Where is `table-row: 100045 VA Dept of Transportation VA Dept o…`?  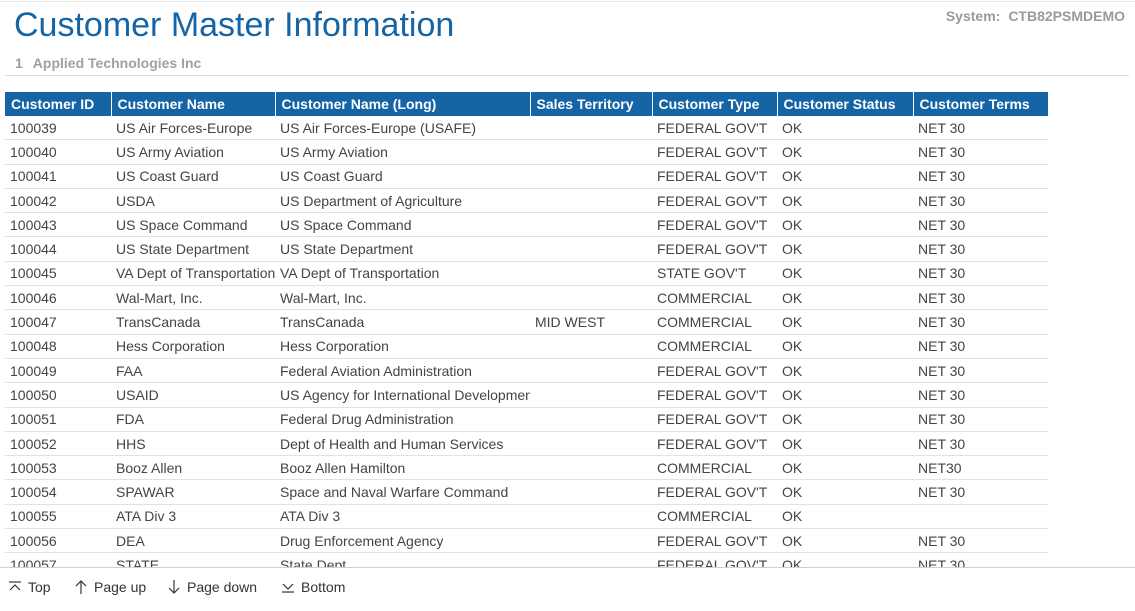 table-row: 100045 VA Dept of Transportation VA Dept o… is located at coordinates (526, 274).